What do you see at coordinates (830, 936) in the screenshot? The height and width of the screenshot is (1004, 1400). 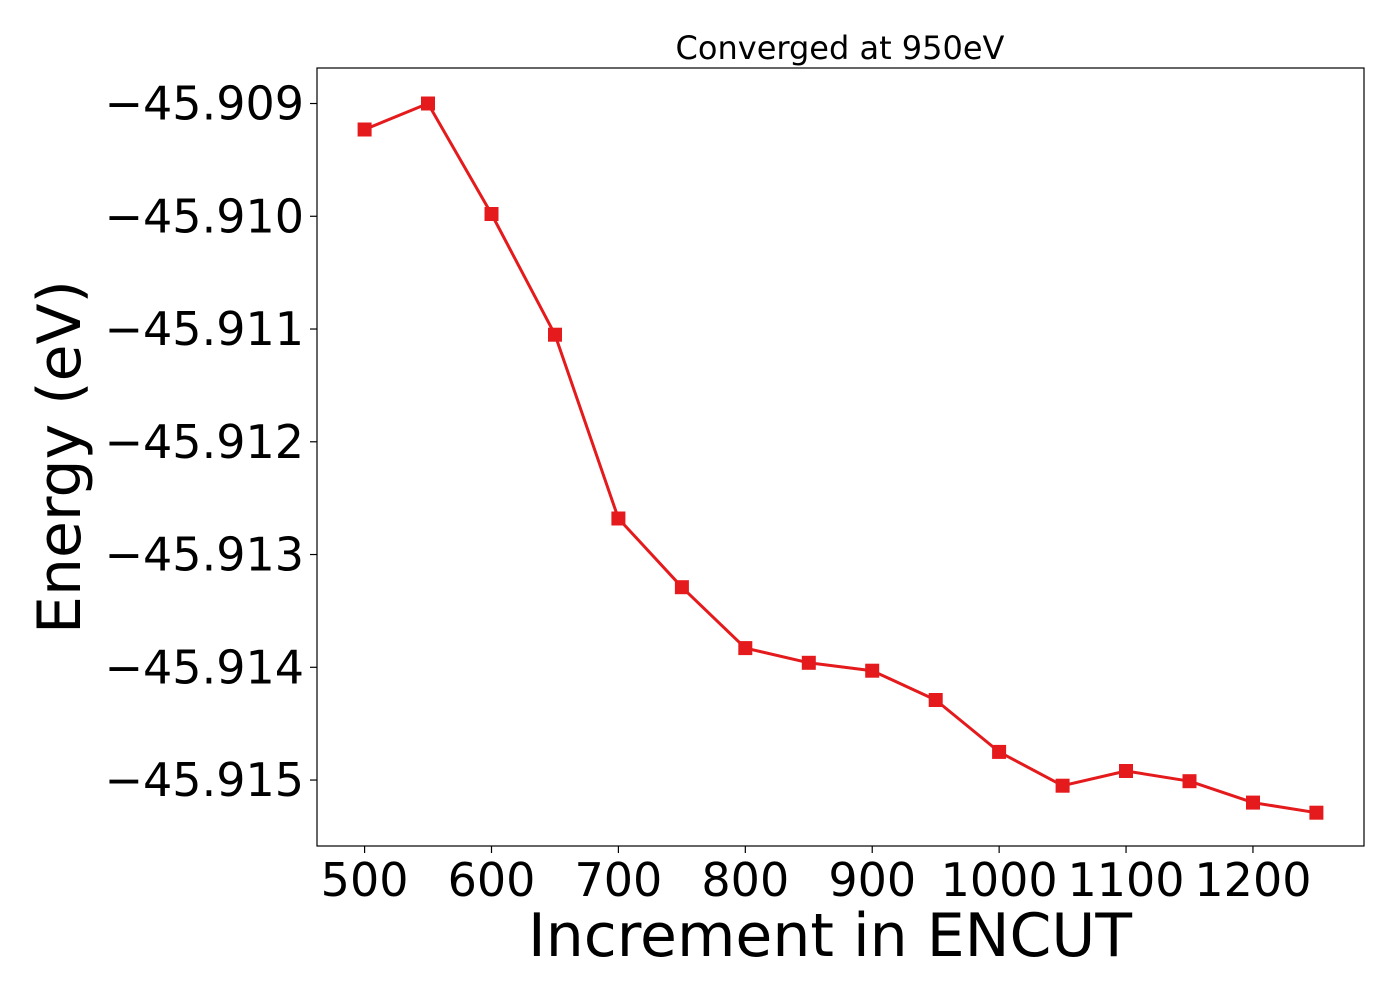 I see `x-axis-label: Increment in ENCUT` at bounding box center [830, 936].